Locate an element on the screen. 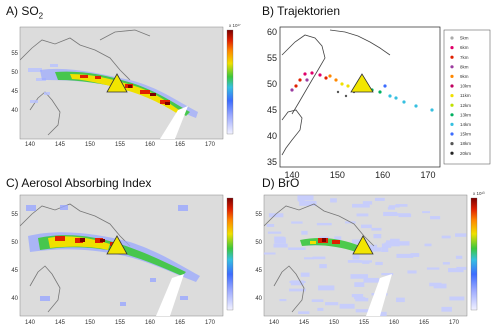 The image size is (496, 327). legend-entry: 20km is located at coordinates (465, 153).